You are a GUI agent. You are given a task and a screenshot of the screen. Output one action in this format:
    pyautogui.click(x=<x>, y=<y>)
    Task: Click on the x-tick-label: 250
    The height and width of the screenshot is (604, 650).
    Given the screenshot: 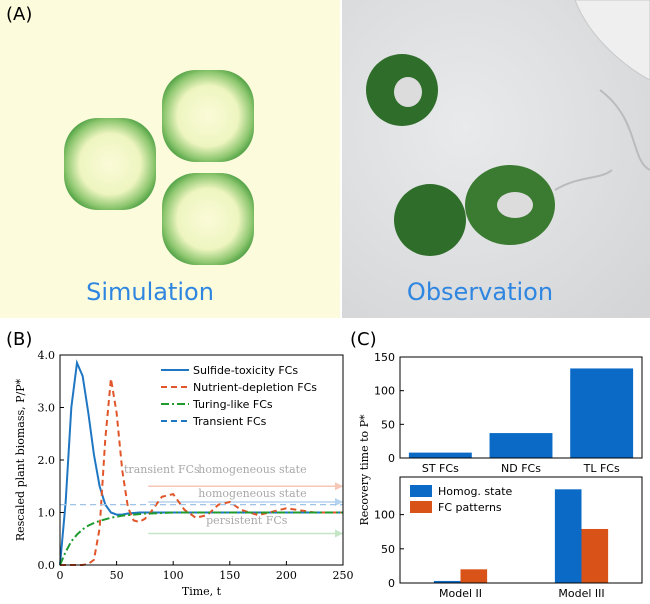 What is the action you would take?
    pyautogui.click(x=343, y=575)
    